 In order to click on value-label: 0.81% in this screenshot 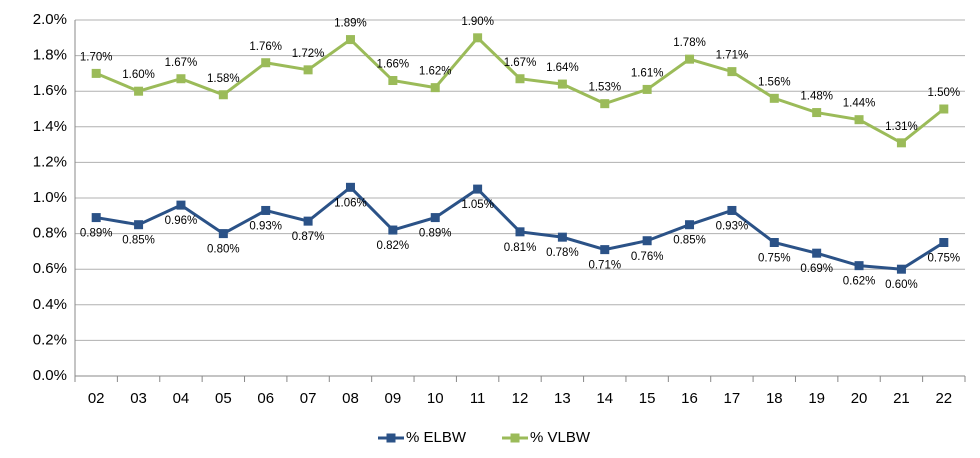, I will do `click(520, 248)`.